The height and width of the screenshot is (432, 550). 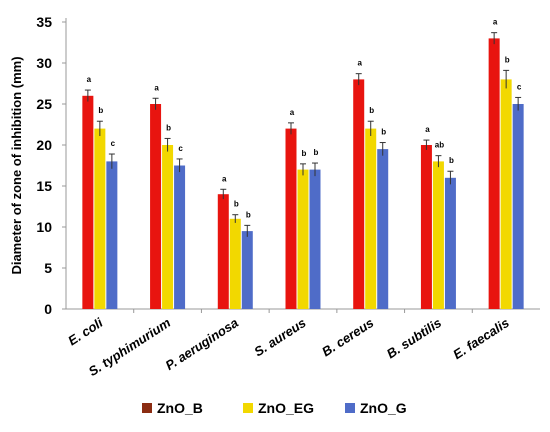 I want to click on bar-zno-g-b-subtilis, so click(x=450, y=243).